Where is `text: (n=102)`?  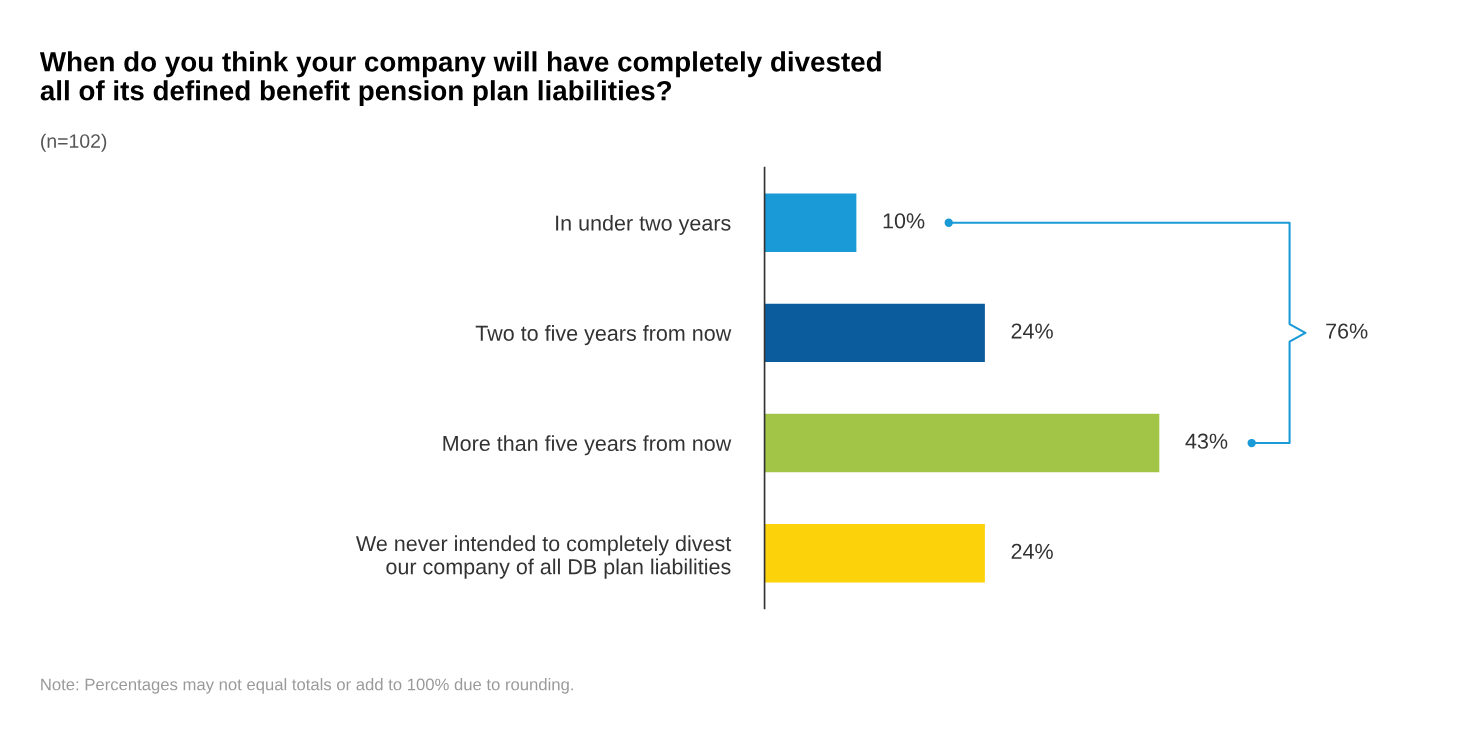
text: (n=102) is located at coordinates (74, 142).